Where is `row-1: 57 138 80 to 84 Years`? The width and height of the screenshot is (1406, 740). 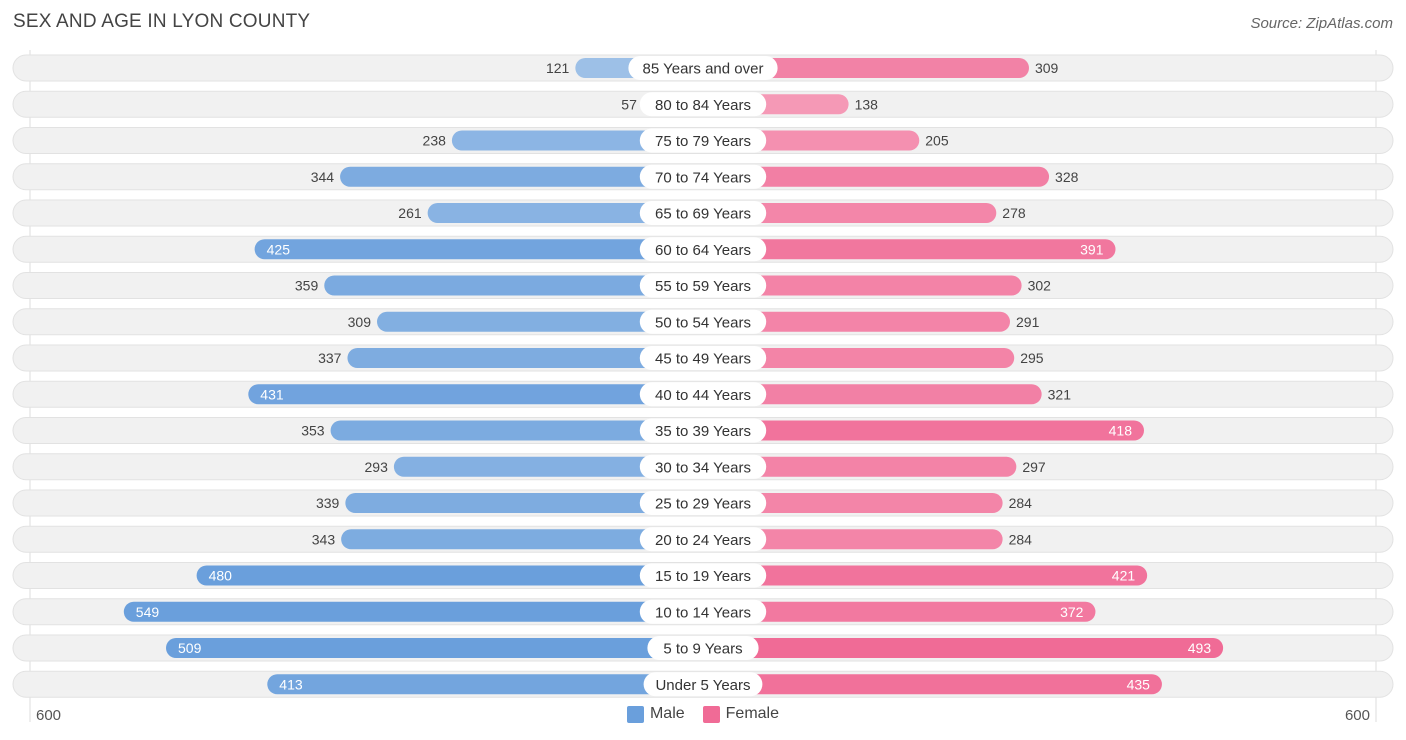 row-1: 57 138 80 to 84 Years is located at coordinates (703, 104).